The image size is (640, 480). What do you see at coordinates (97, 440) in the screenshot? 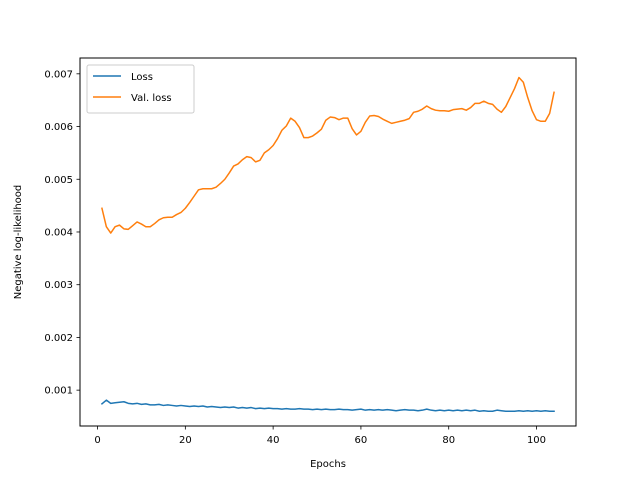
I see `x-tick-label: 0` at bounding box center [97, 440].